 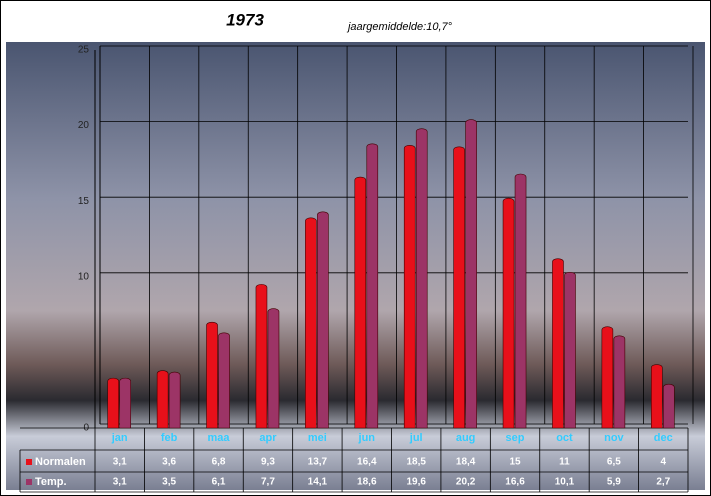 I want to click on table-value: 10,1, so click(x=565, y=482).